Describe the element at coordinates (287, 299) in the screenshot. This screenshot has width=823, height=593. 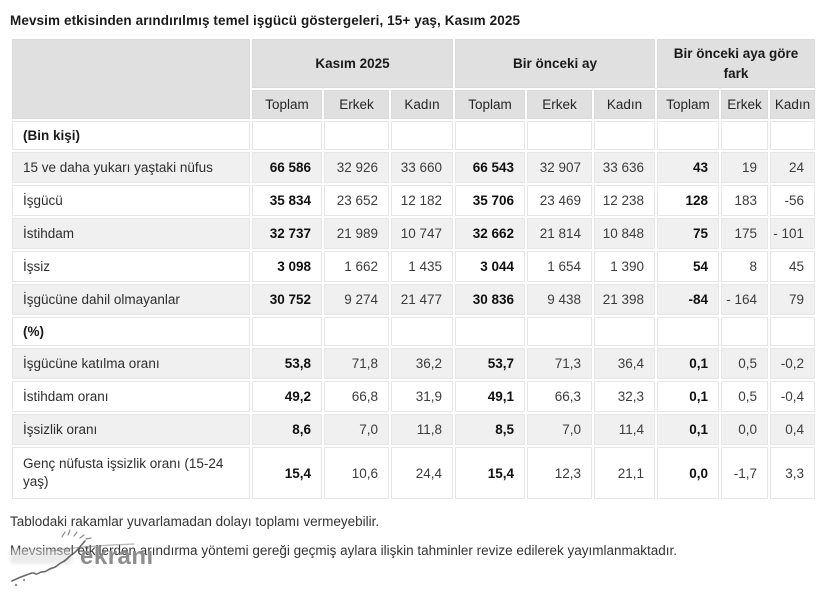
I see `cell-value: 30 752` at that location.